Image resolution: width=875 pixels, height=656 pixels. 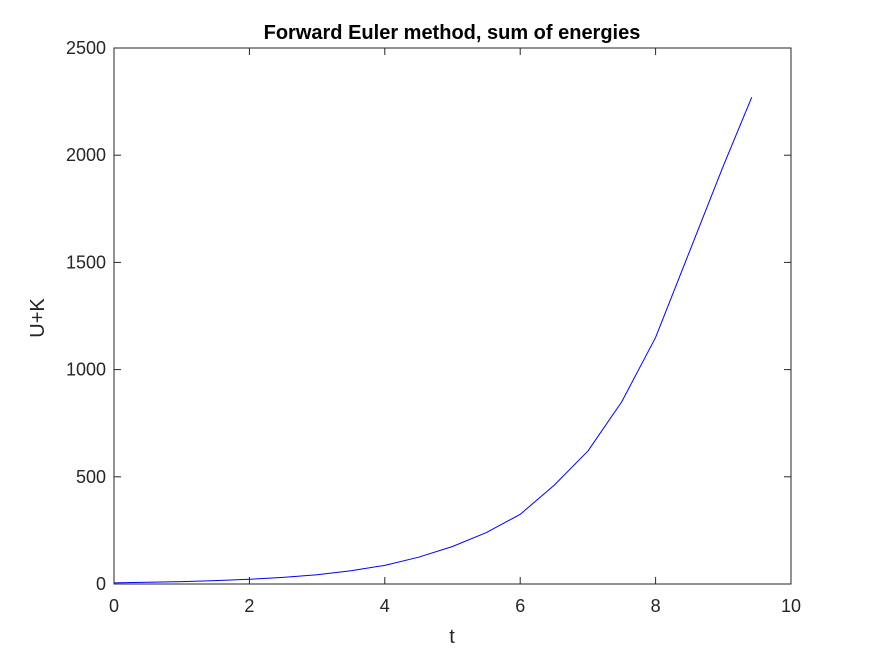 What do you see at coordinates (86, 370) in the screenshot?
I see `y-tick-label: 1000` at bounding box center [86, 370].